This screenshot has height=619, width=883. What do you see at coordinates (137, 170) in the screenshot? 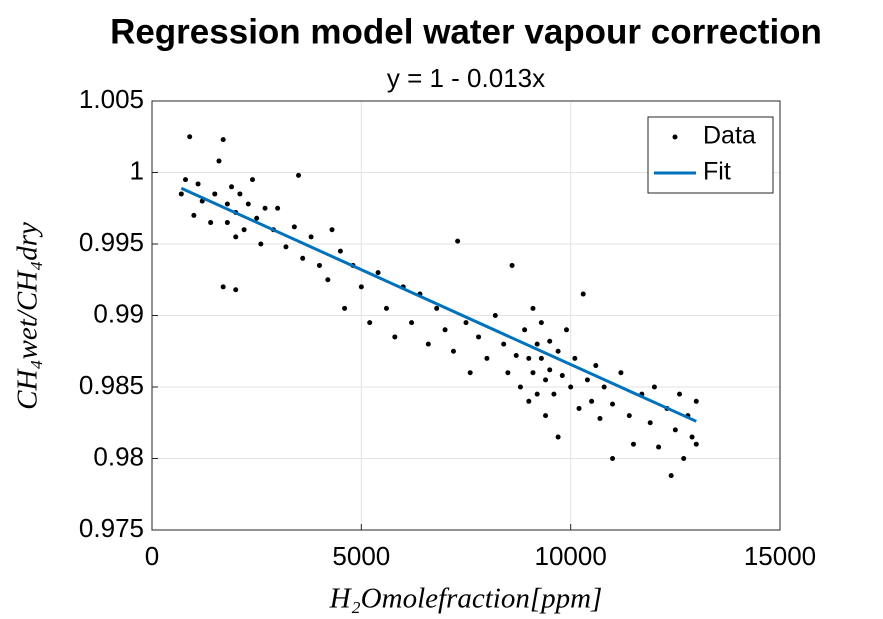
I see `y-tick-label: 1` at bounding box center [137, 170].